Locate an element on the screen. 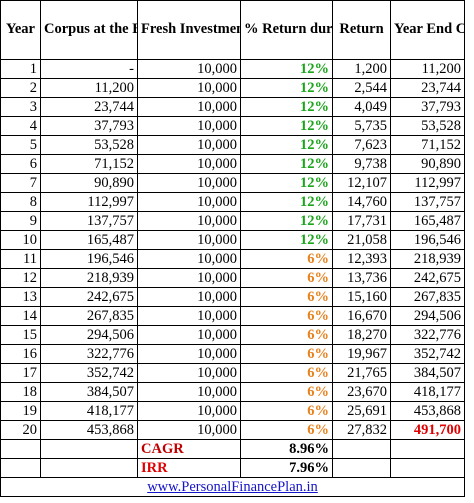 This screenshot has width=474, height=503. cell-year: 13 is located at coordinates (20, 297).